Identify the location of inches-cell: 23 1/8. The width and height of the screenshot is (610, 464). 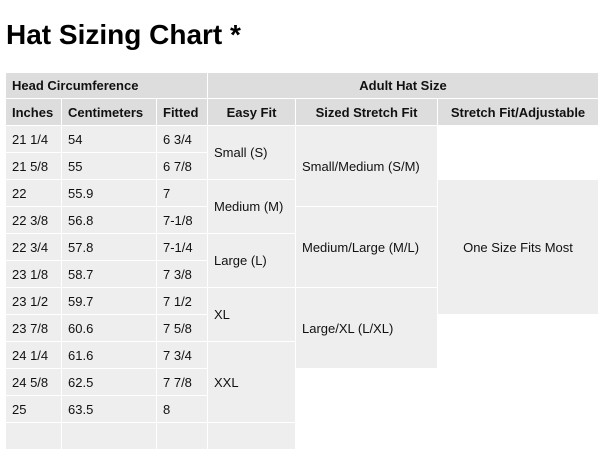
(33, 274).